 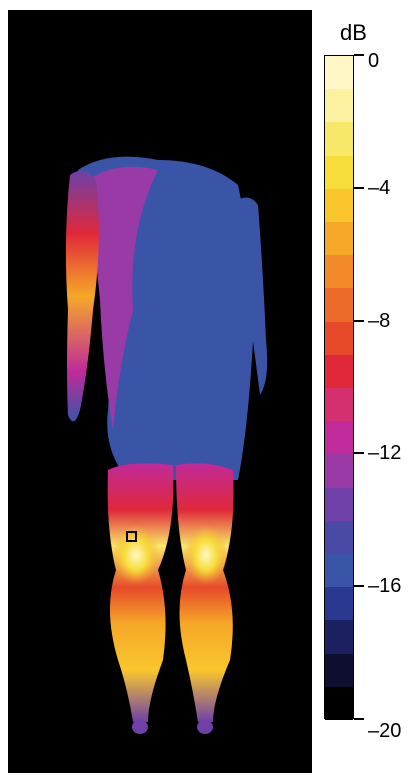 I want to click on left-knee-hotspot, so click(x=136, y=555).